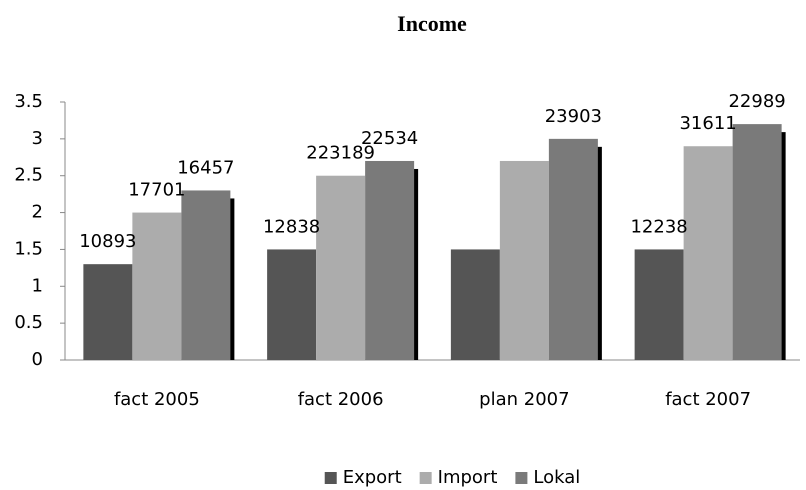 The height and width of the screenshot is (490, 806). What do you see at coordinates (37, 285) in the screenshot?
I see `y-tick-label: 1` at bounding box center [37, 285].